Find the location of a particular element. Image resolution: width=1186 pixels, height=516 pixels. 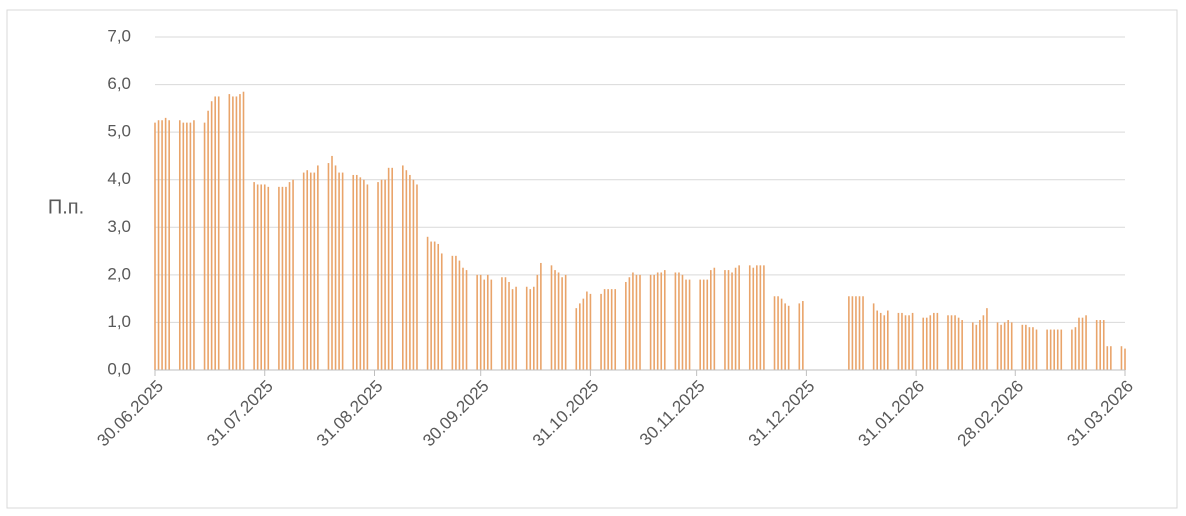

y-tick-label: 7,0 is located at coordinates (119, 35).